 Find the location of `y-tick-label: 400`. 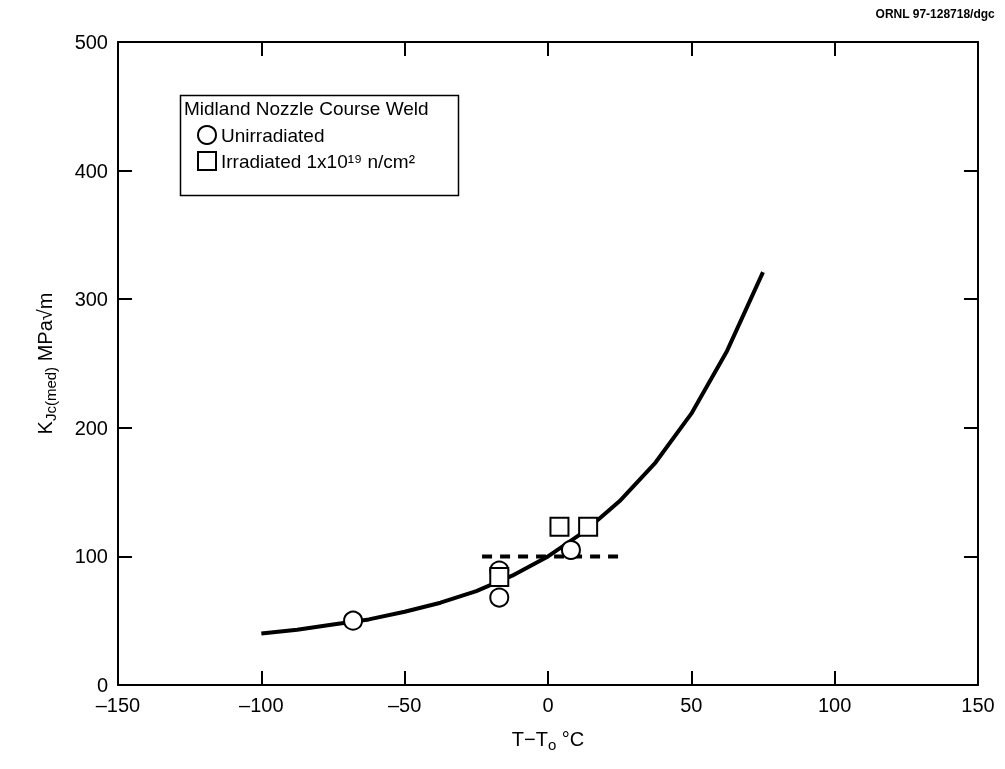

y-tick-label: 400 is located at coordinates (91, 170).